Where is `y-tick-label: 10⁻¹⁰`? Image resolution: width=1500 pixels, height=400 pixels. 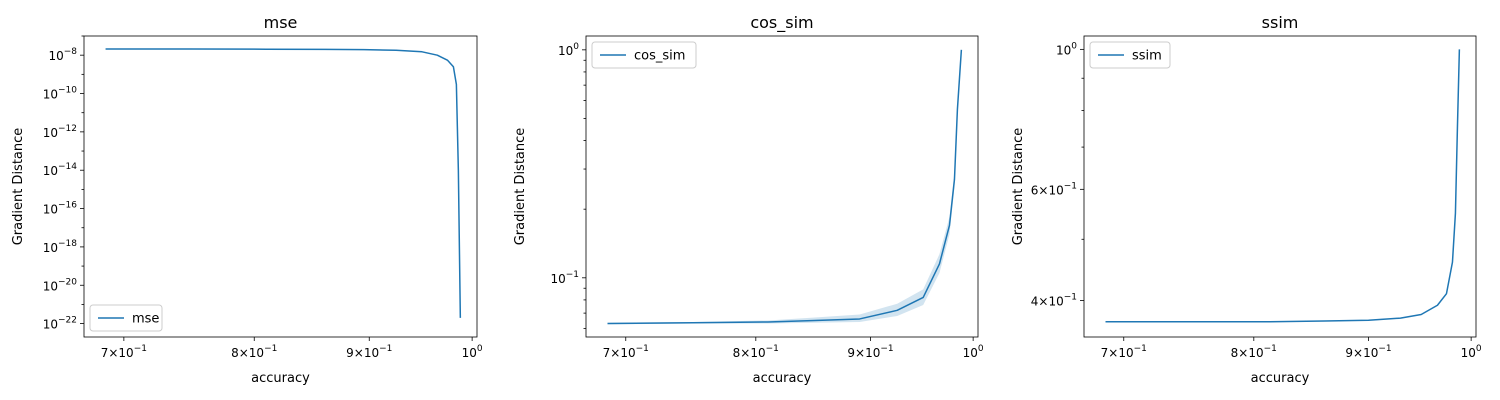
y-tick-label: 10⁻¹⁰ is located at coordinates (60, 94).